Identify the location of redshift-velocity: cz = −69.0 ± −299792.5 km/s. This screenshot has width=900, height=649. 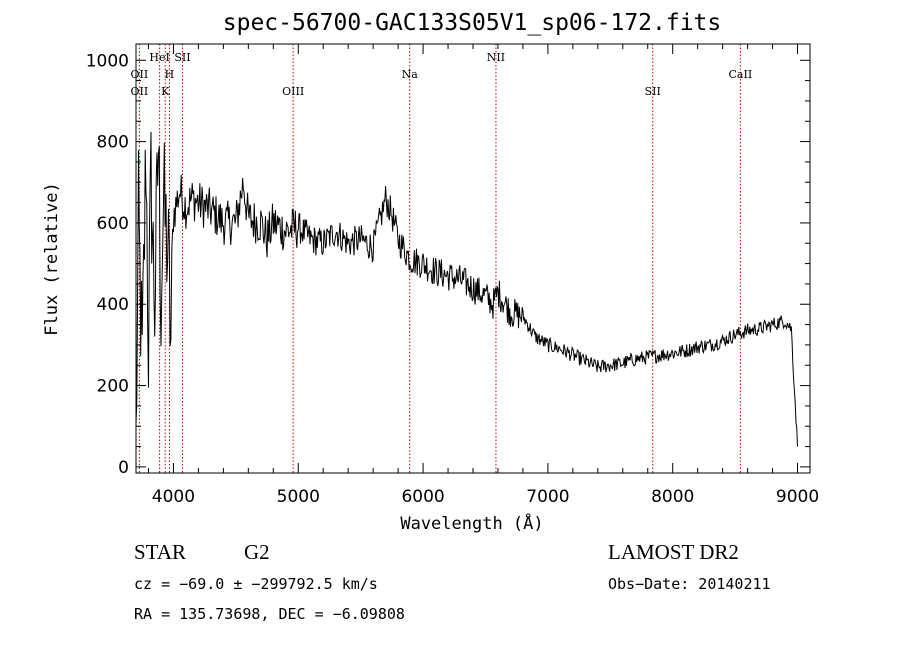
(256, 584).